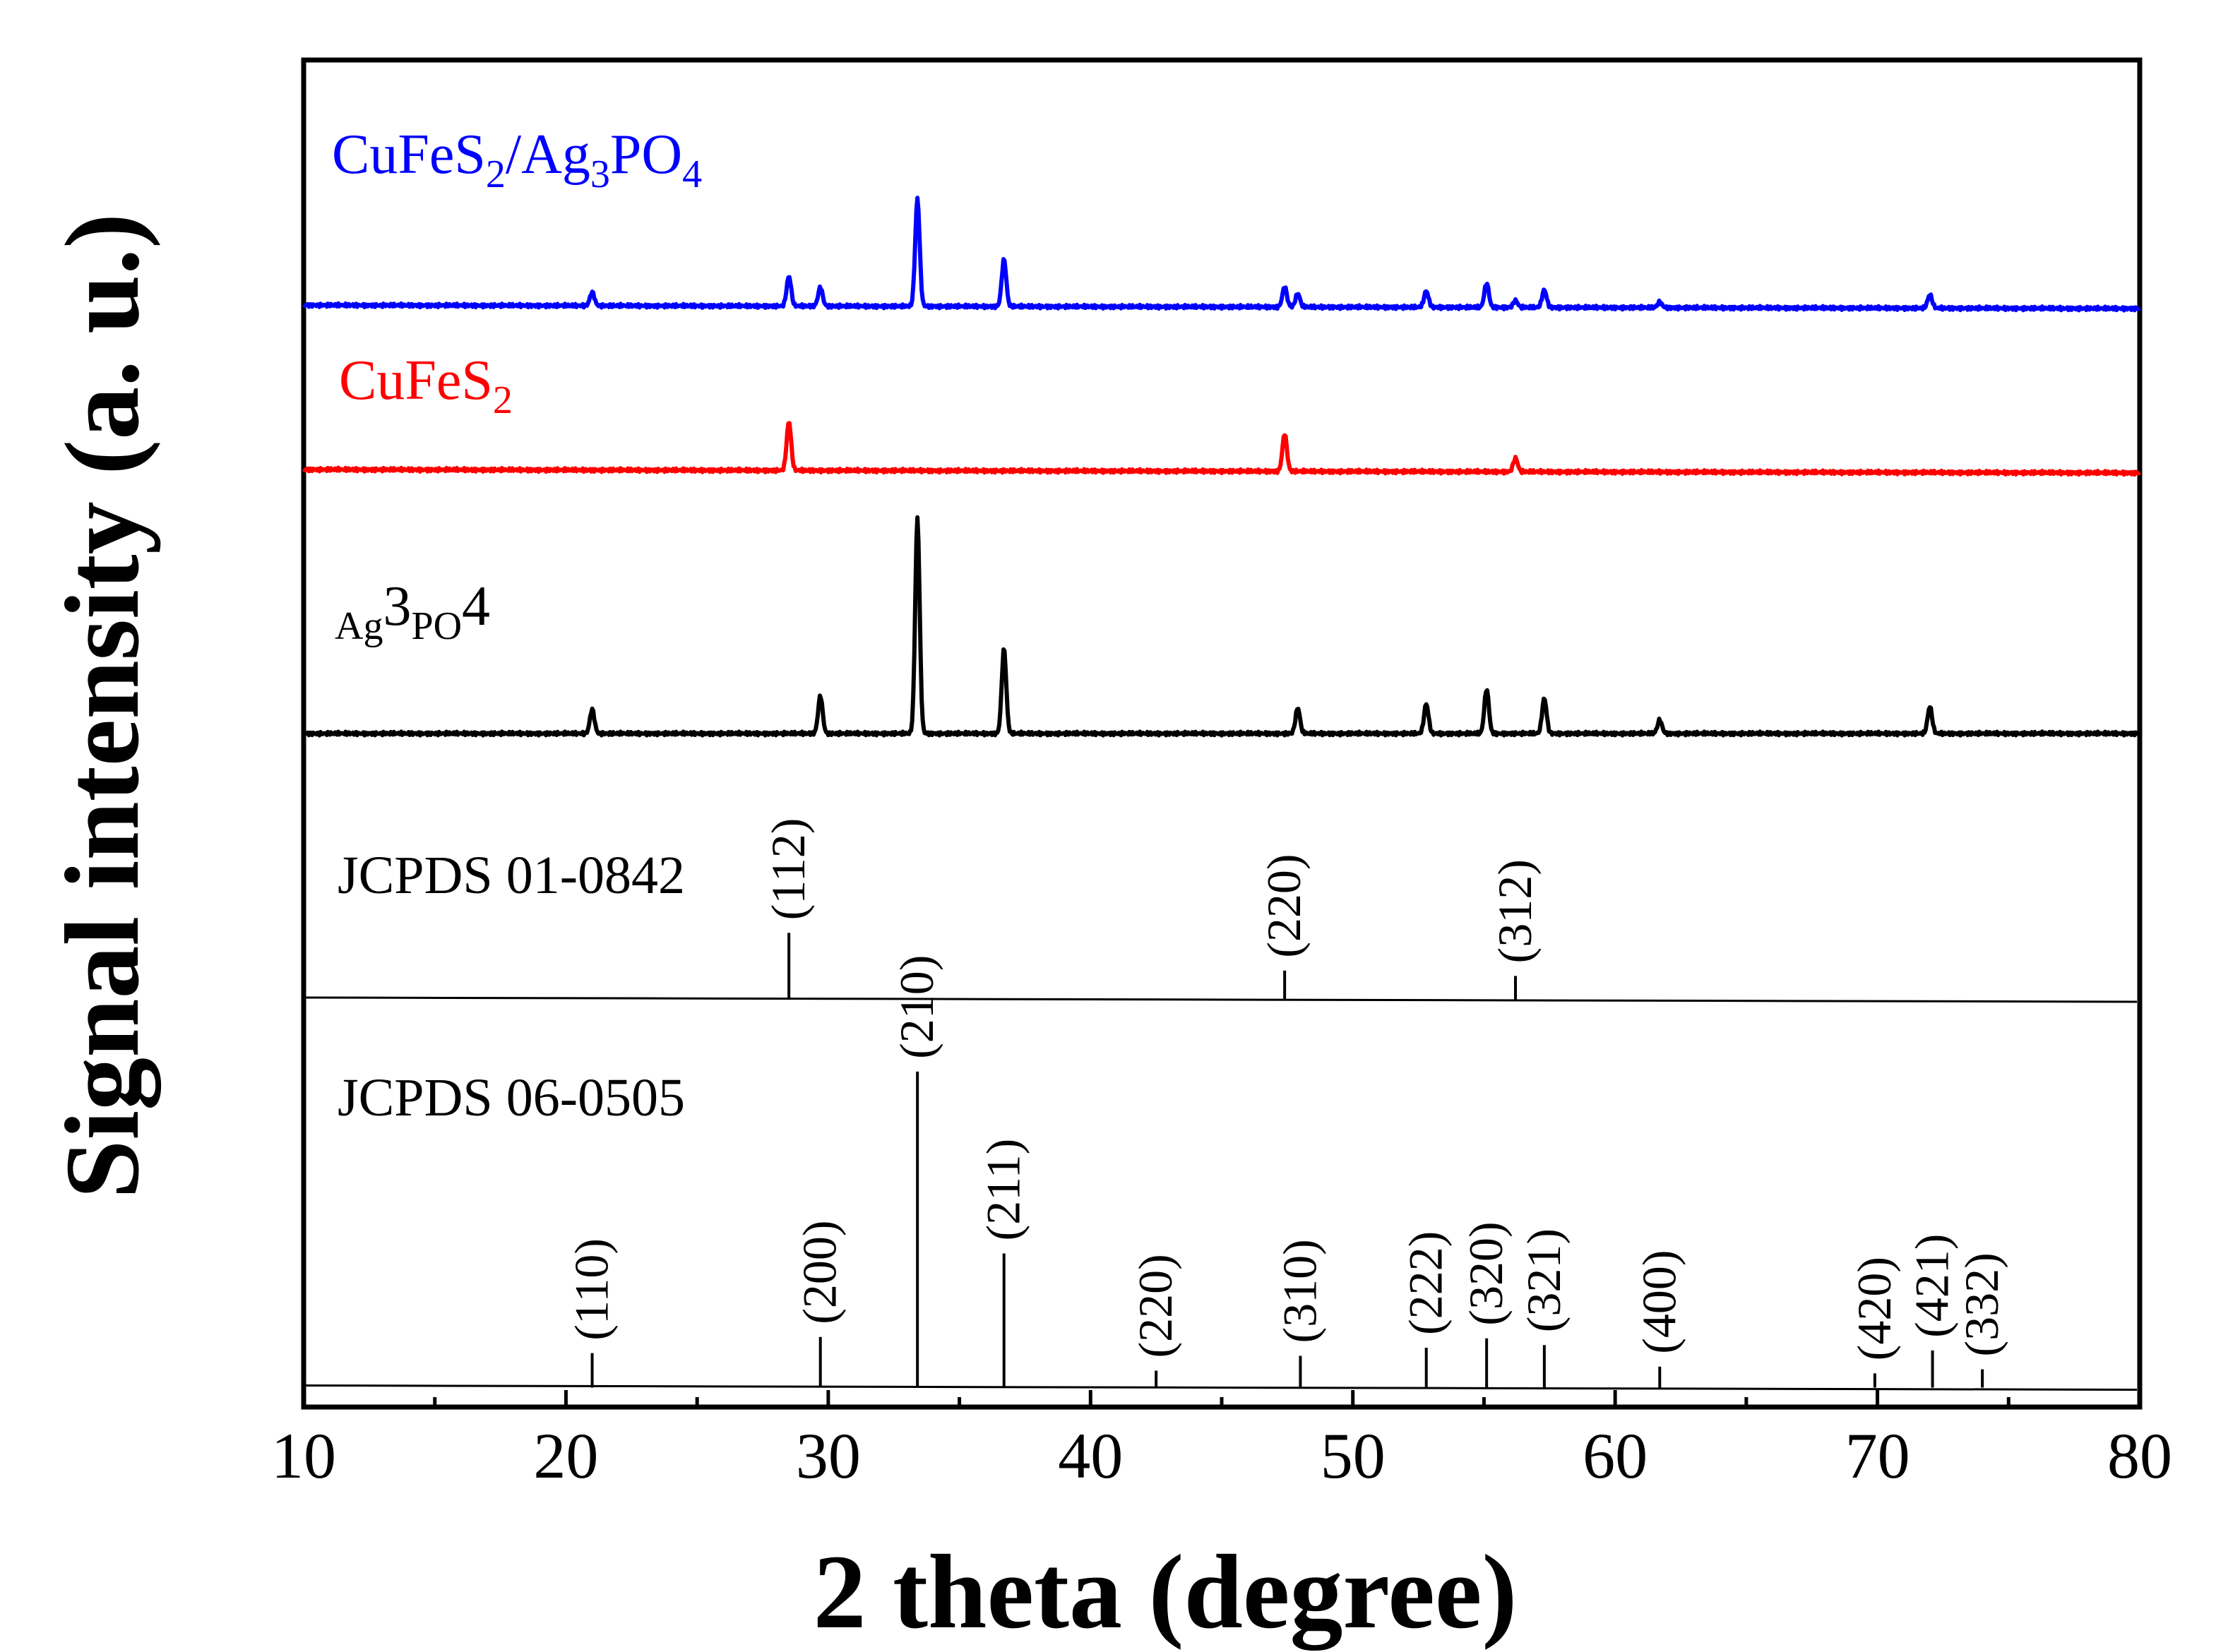  What do you see at coordinates (1659, 1301) in the screenshot?
I see `hkl-label: (400)` at bounding box center [1659, 1301].